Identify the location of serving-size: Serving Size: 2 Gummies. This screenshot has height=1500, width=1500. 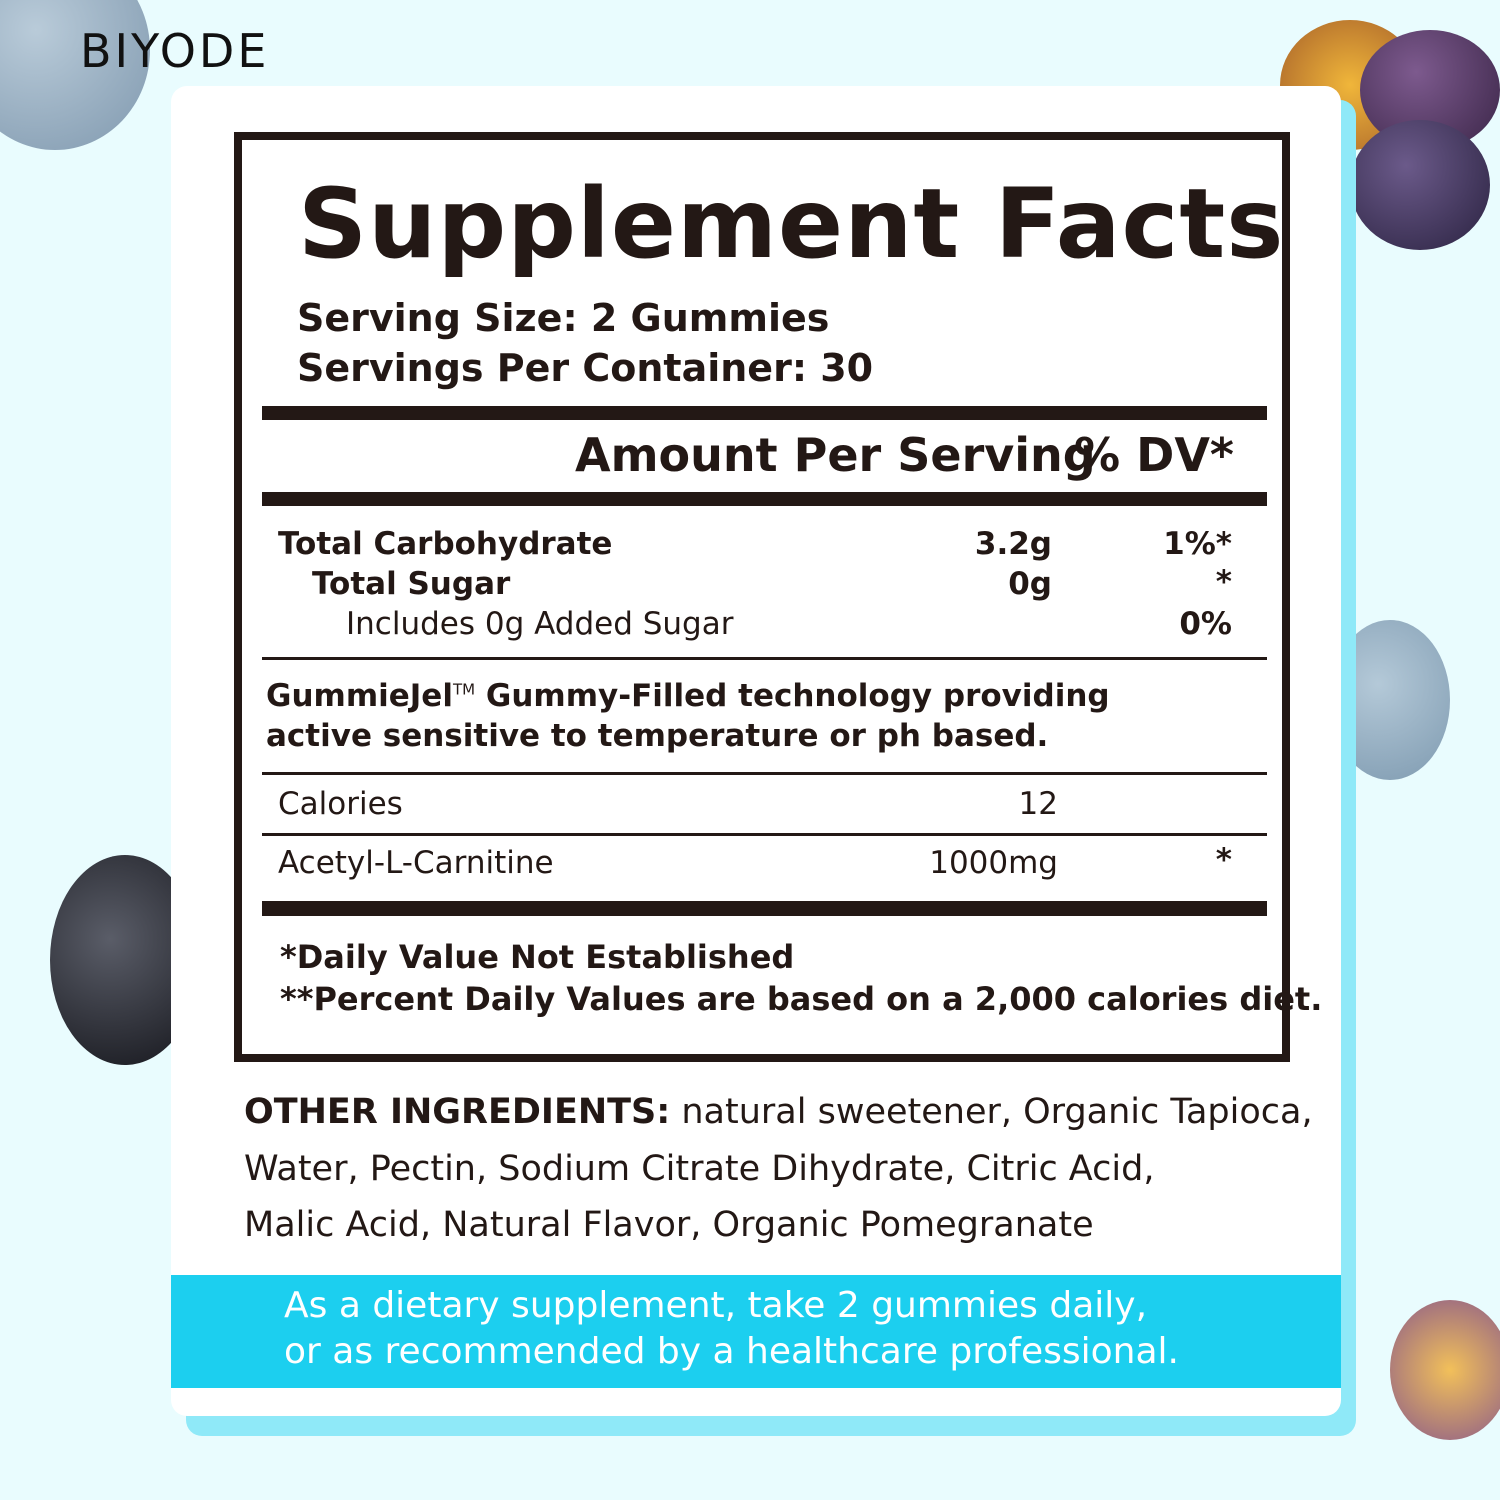
(563, 318).